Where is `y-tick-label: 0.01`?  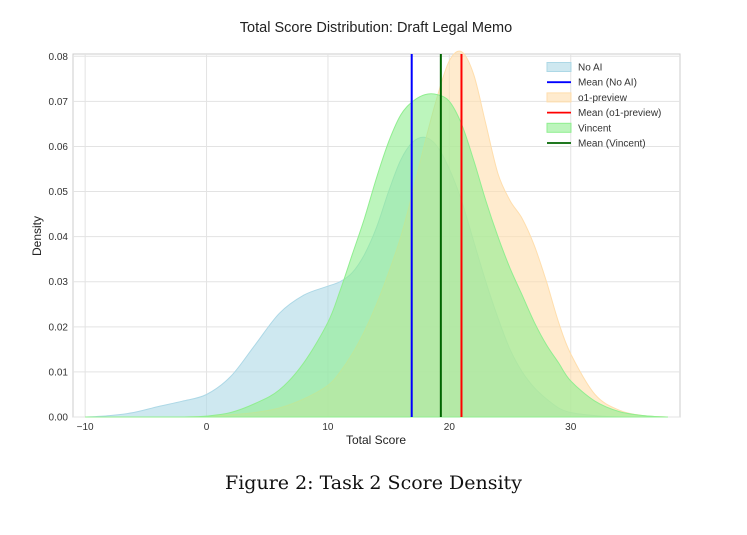 y-tick-label: 0.01 is located at coordinates (59, 372).